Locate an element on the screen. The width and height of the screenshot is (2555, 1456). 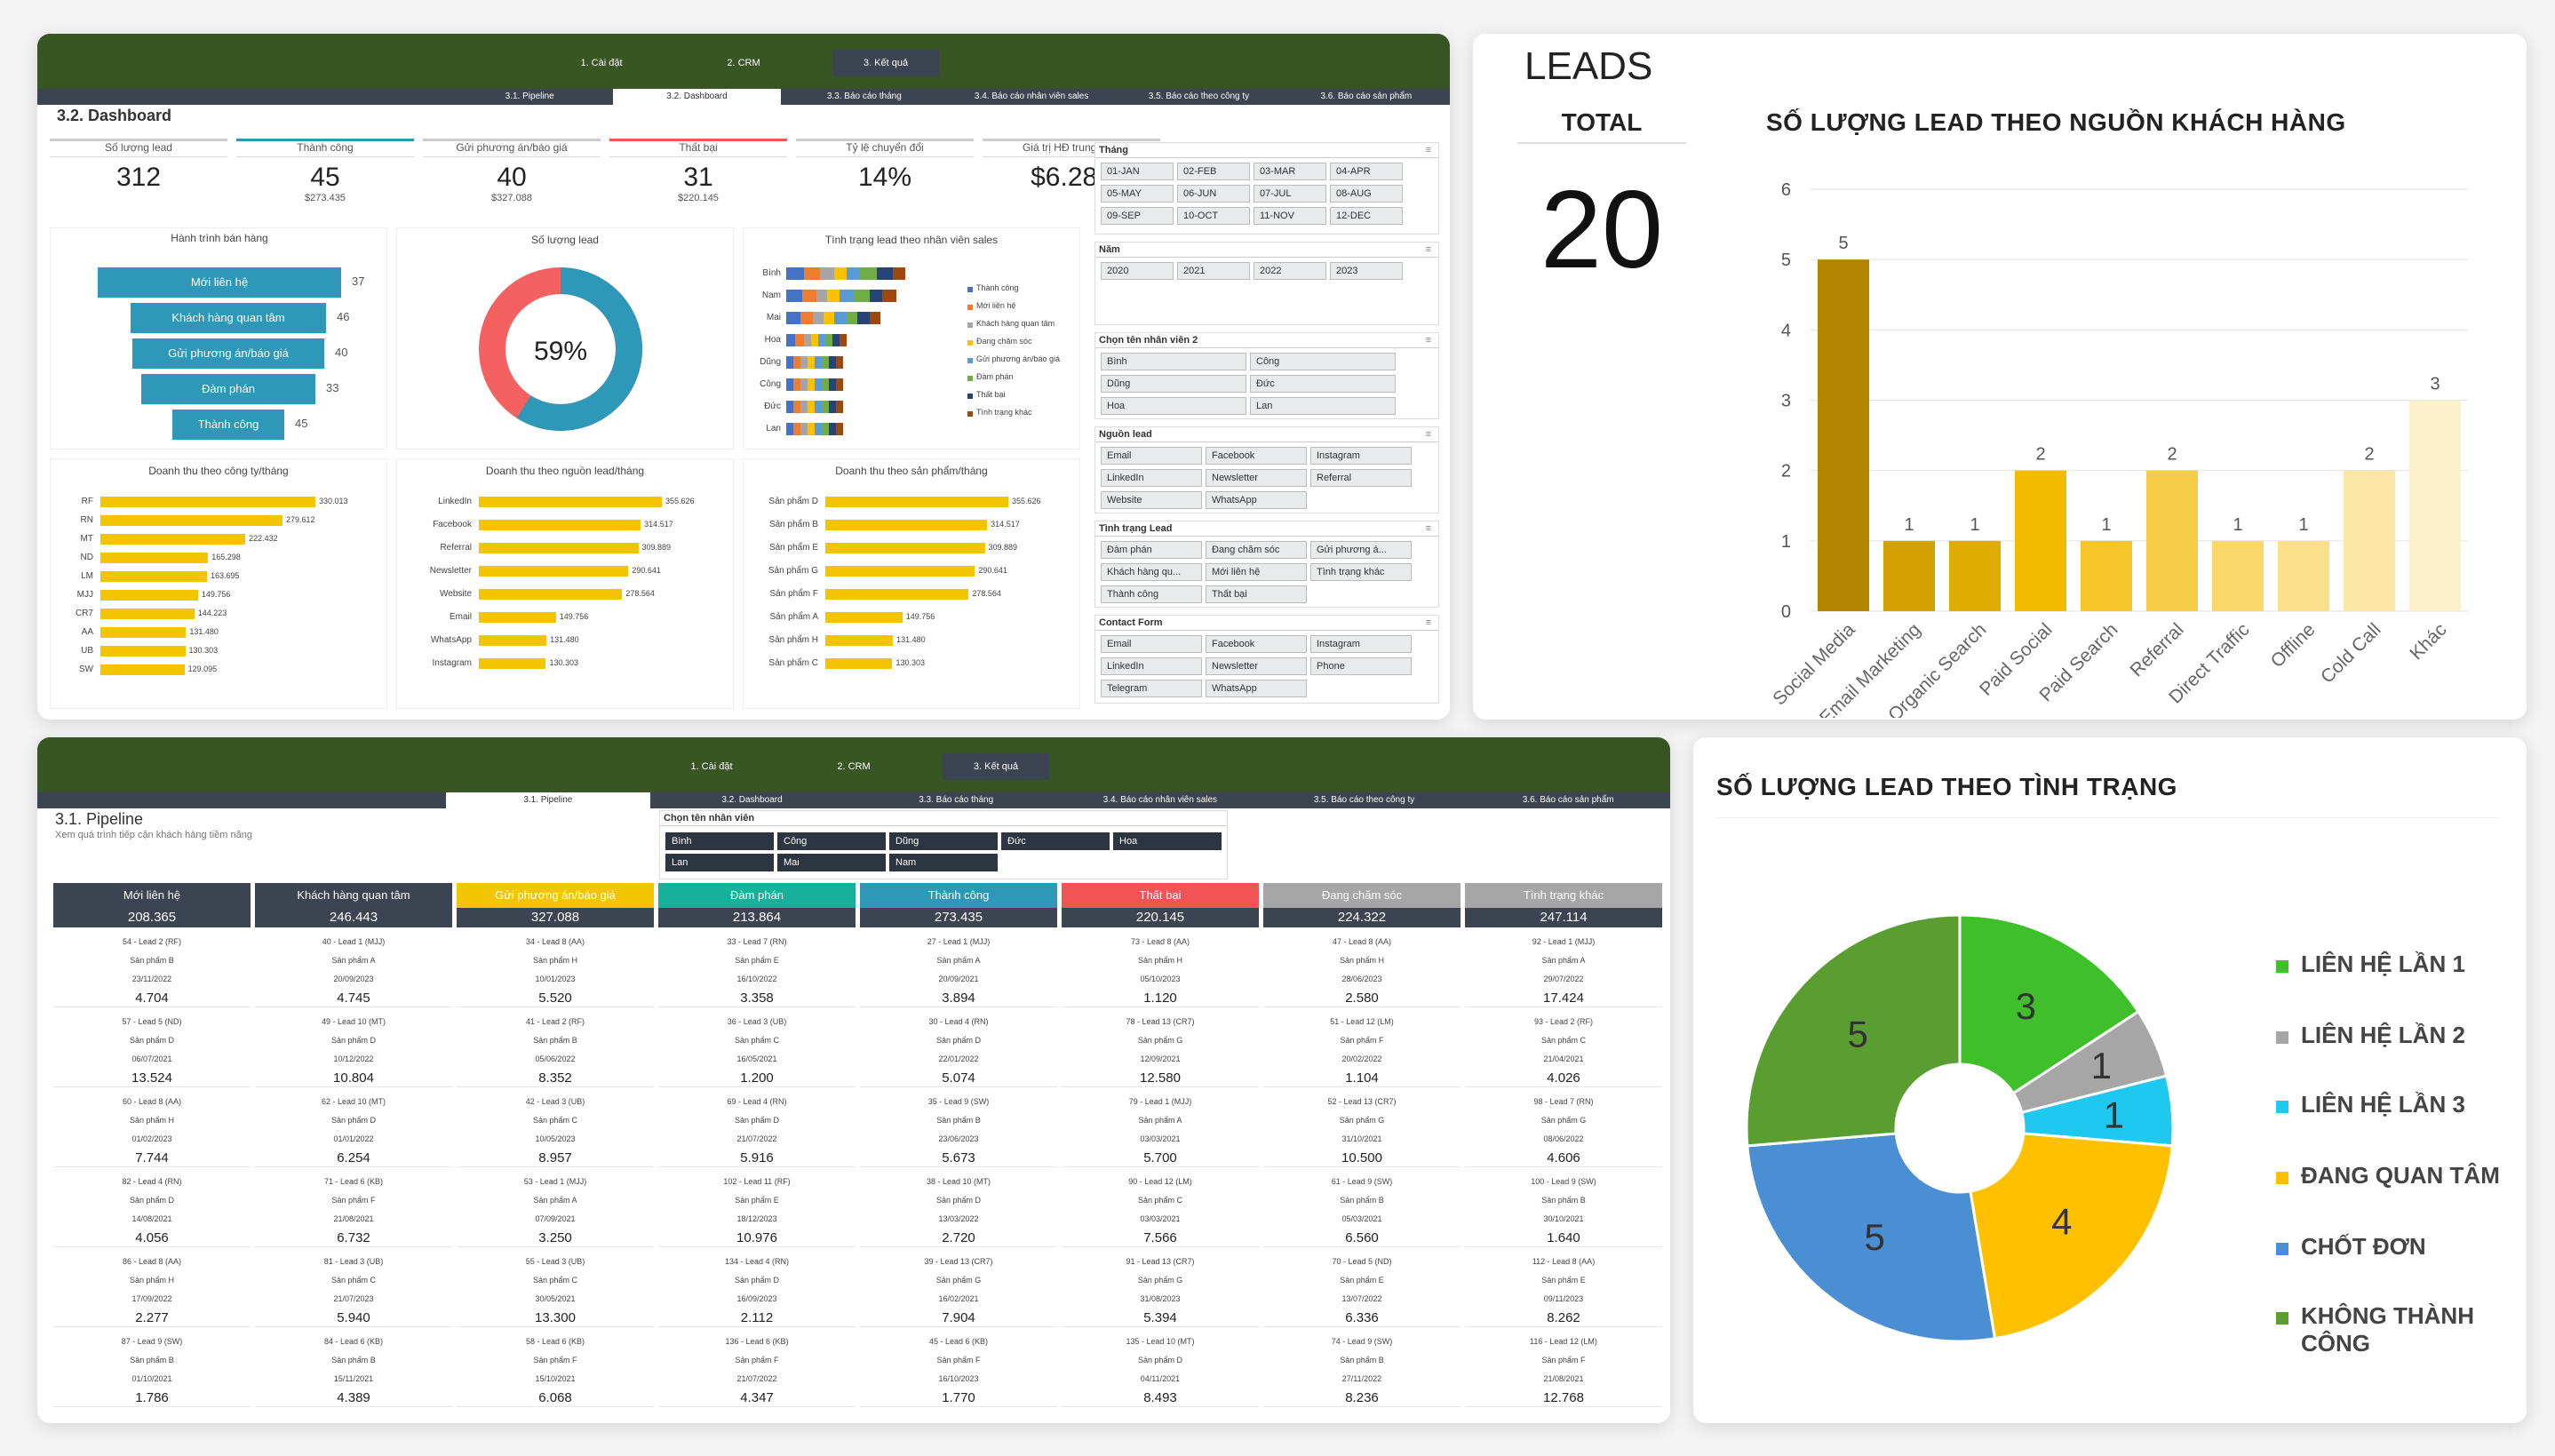
slicer-item: 04-APR is located at coordinates (1366, 171).